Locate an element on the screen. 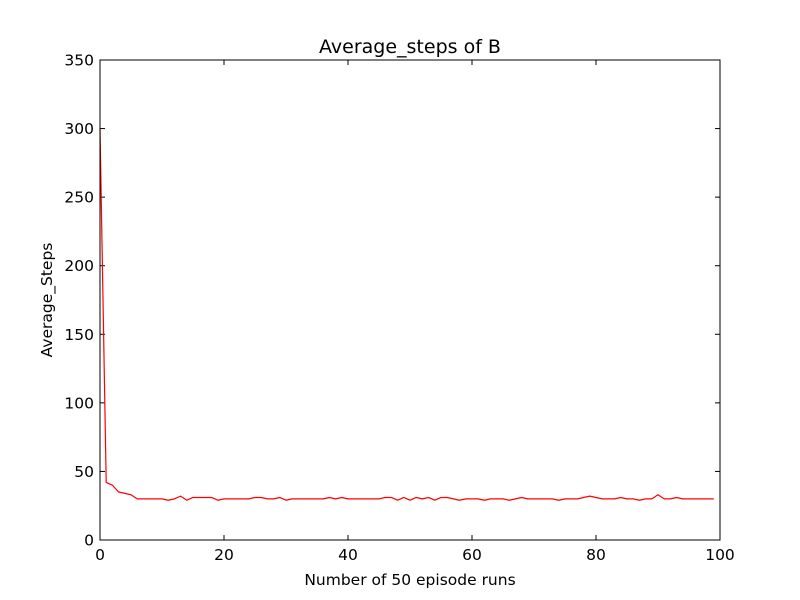  x-tick-label: 80 is located at coordinates (596, 555).